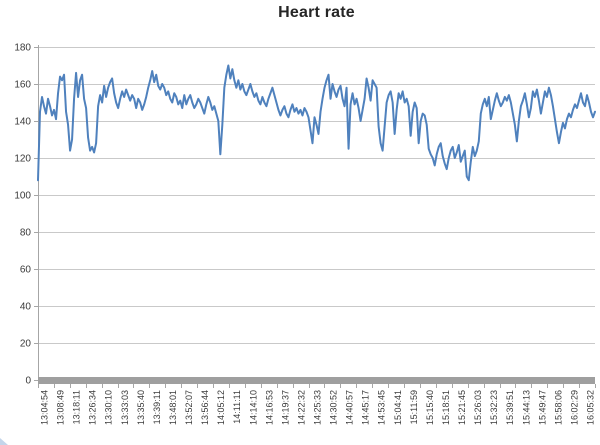  Describe the element at coordinates (61, 407) in the screenshot. I see `x-tick-label: 13:08:49` at that location.